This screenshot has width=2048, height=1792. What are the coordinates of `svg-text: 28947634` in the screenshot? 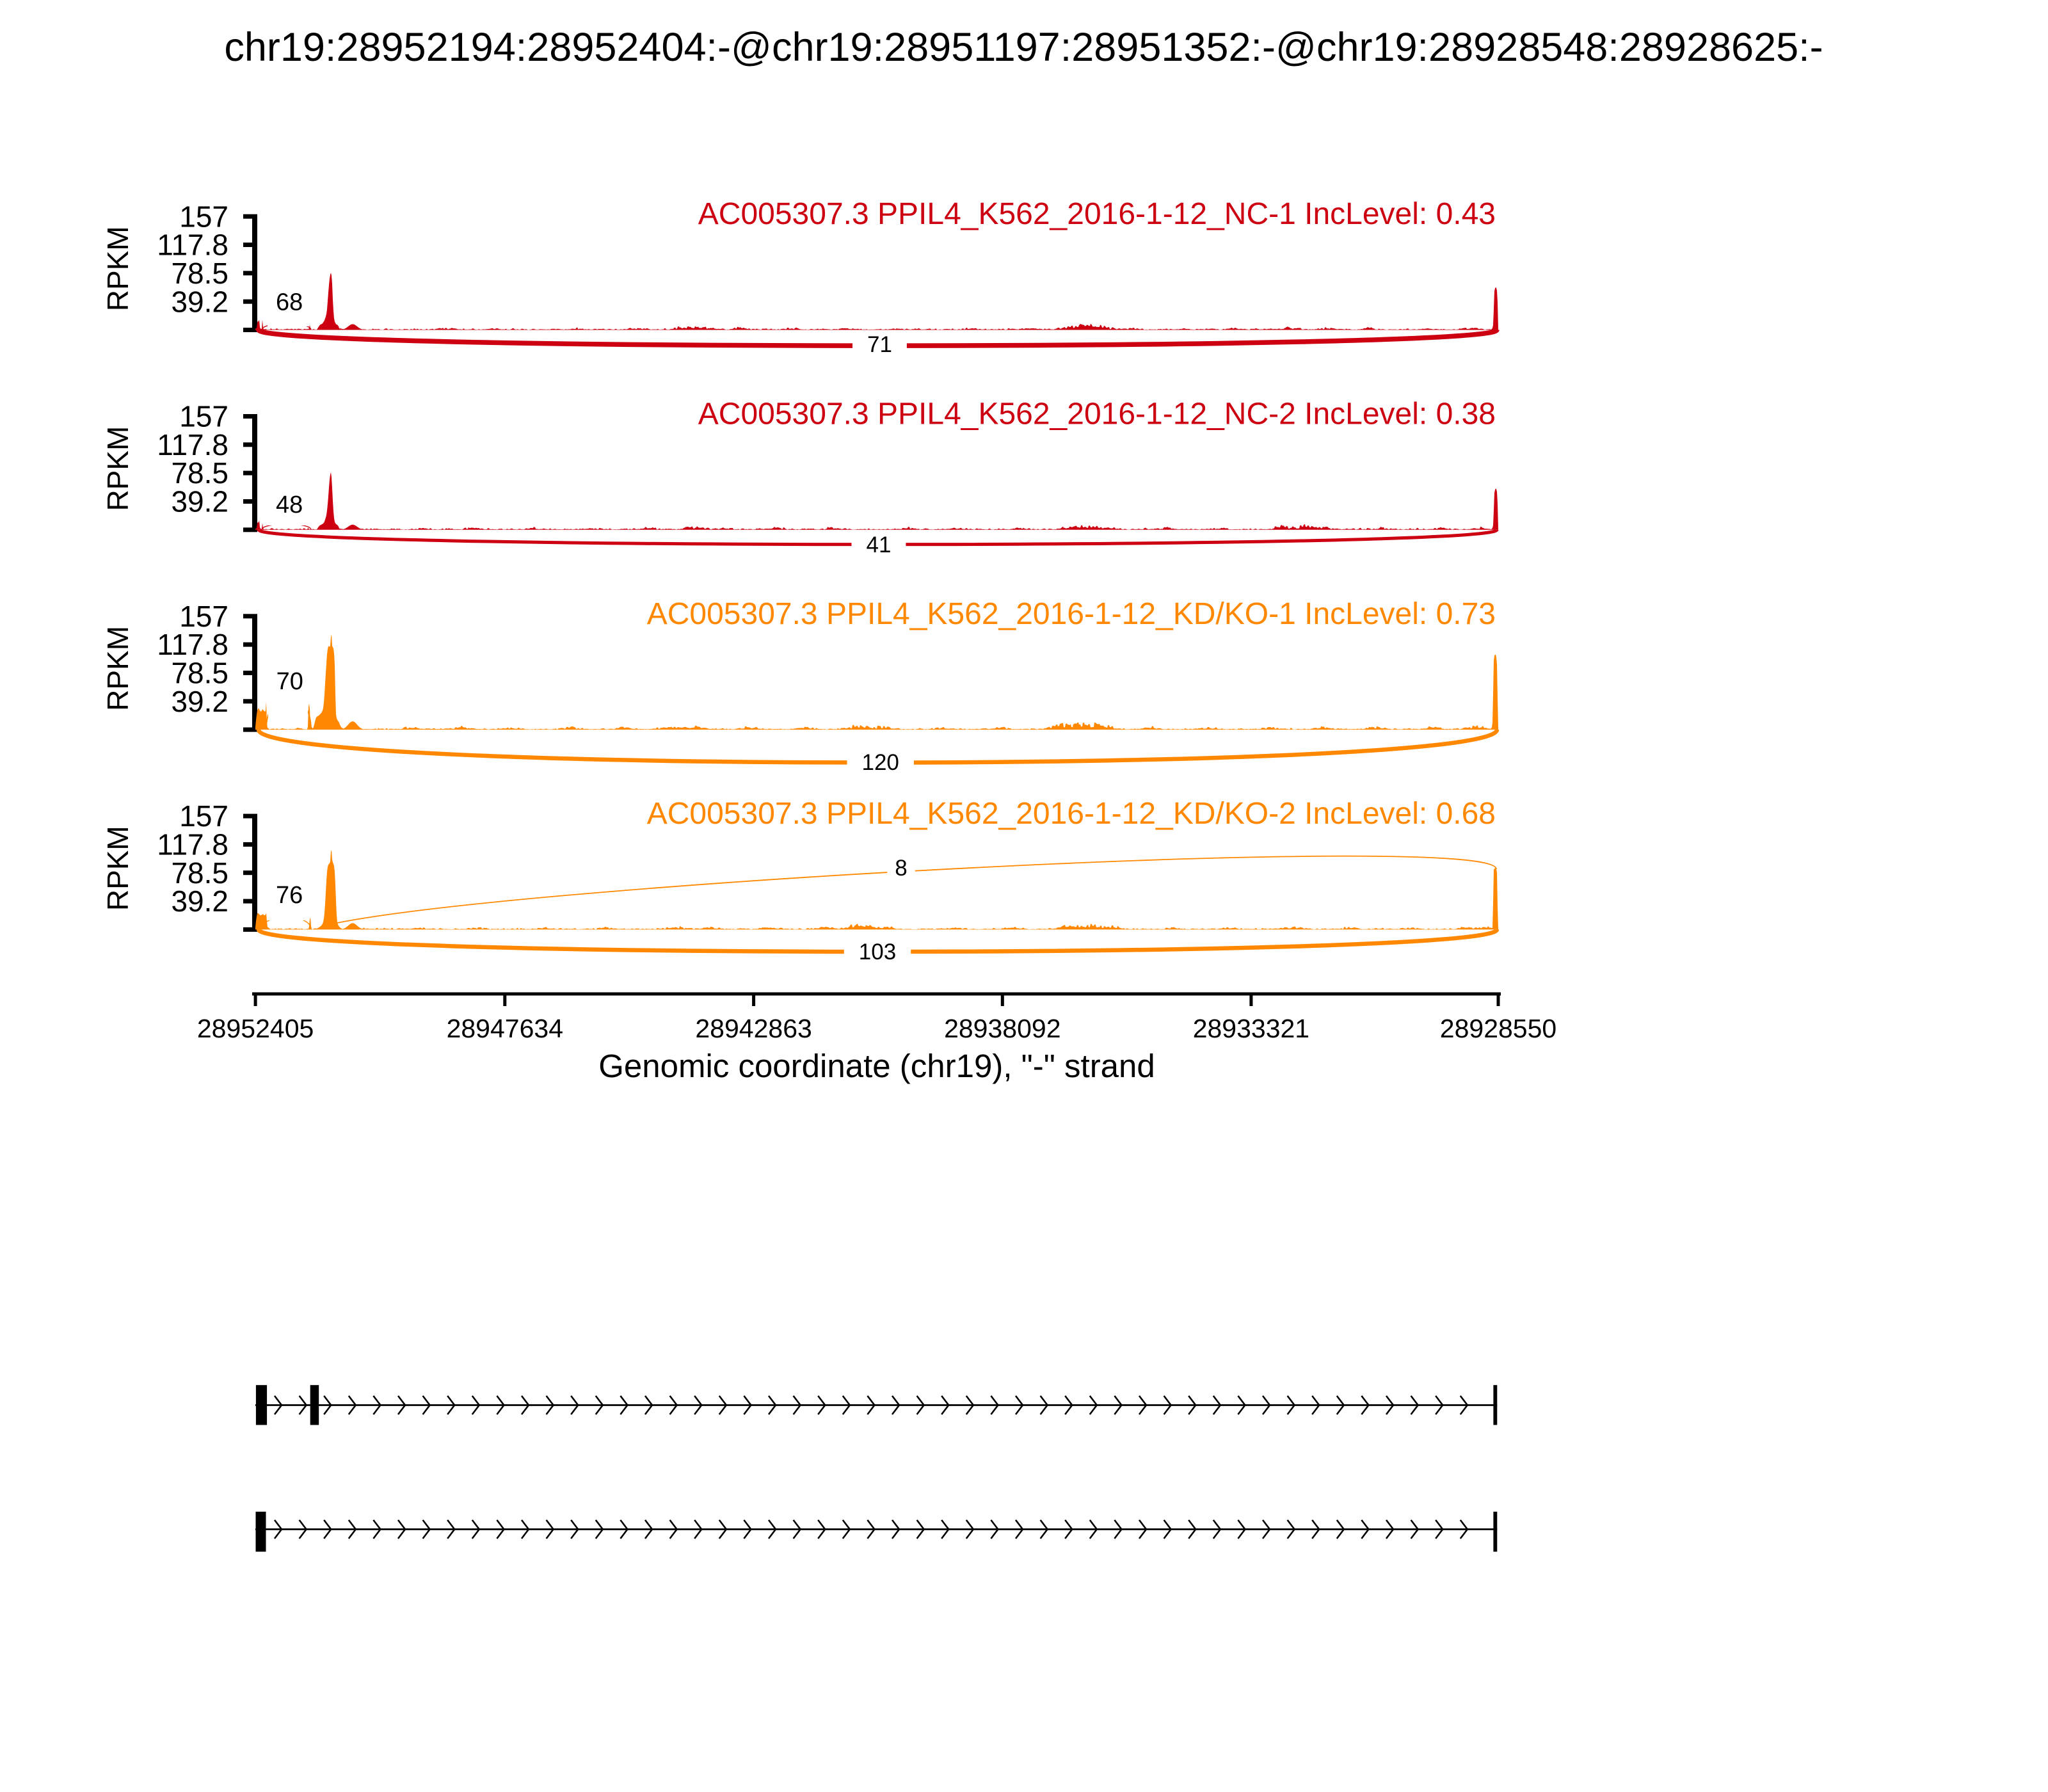 It's located at (505, 1028).